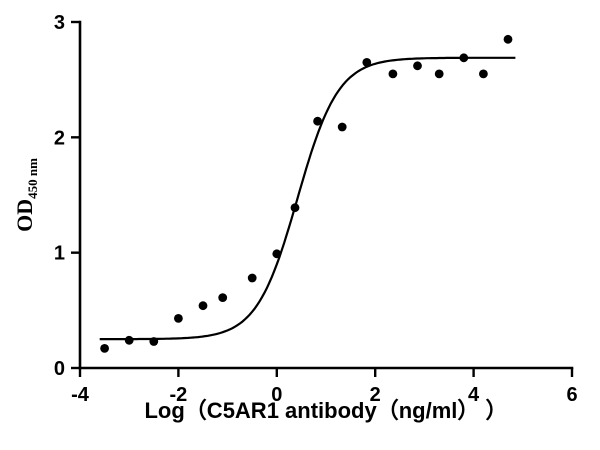 The image size is (600, 450). I want to click on y-axis-label-main: OD, so click(24, 215).